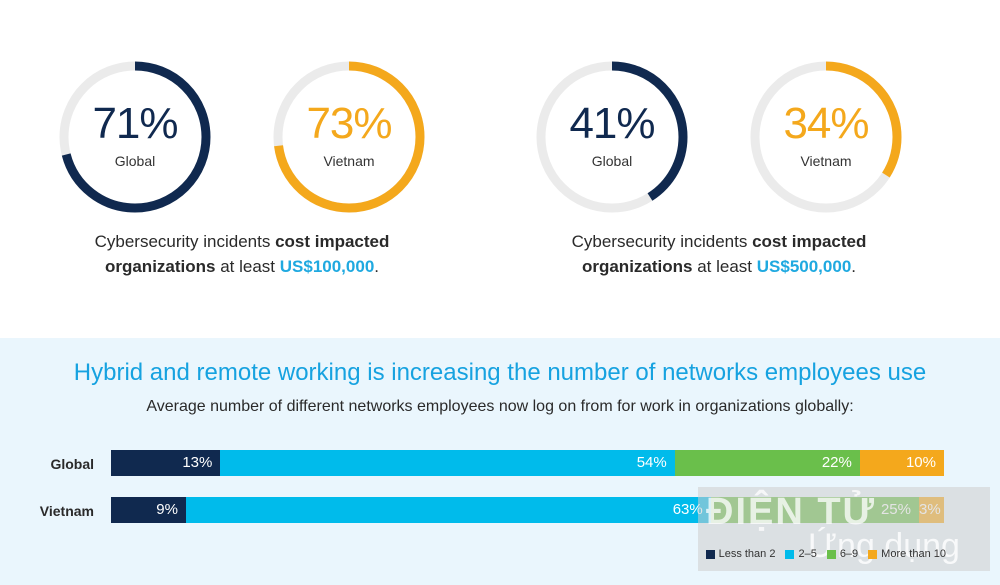  Describe the element at coordinates (349, 123) in the screenshot. I see `donut-percent: 73%` at that location.